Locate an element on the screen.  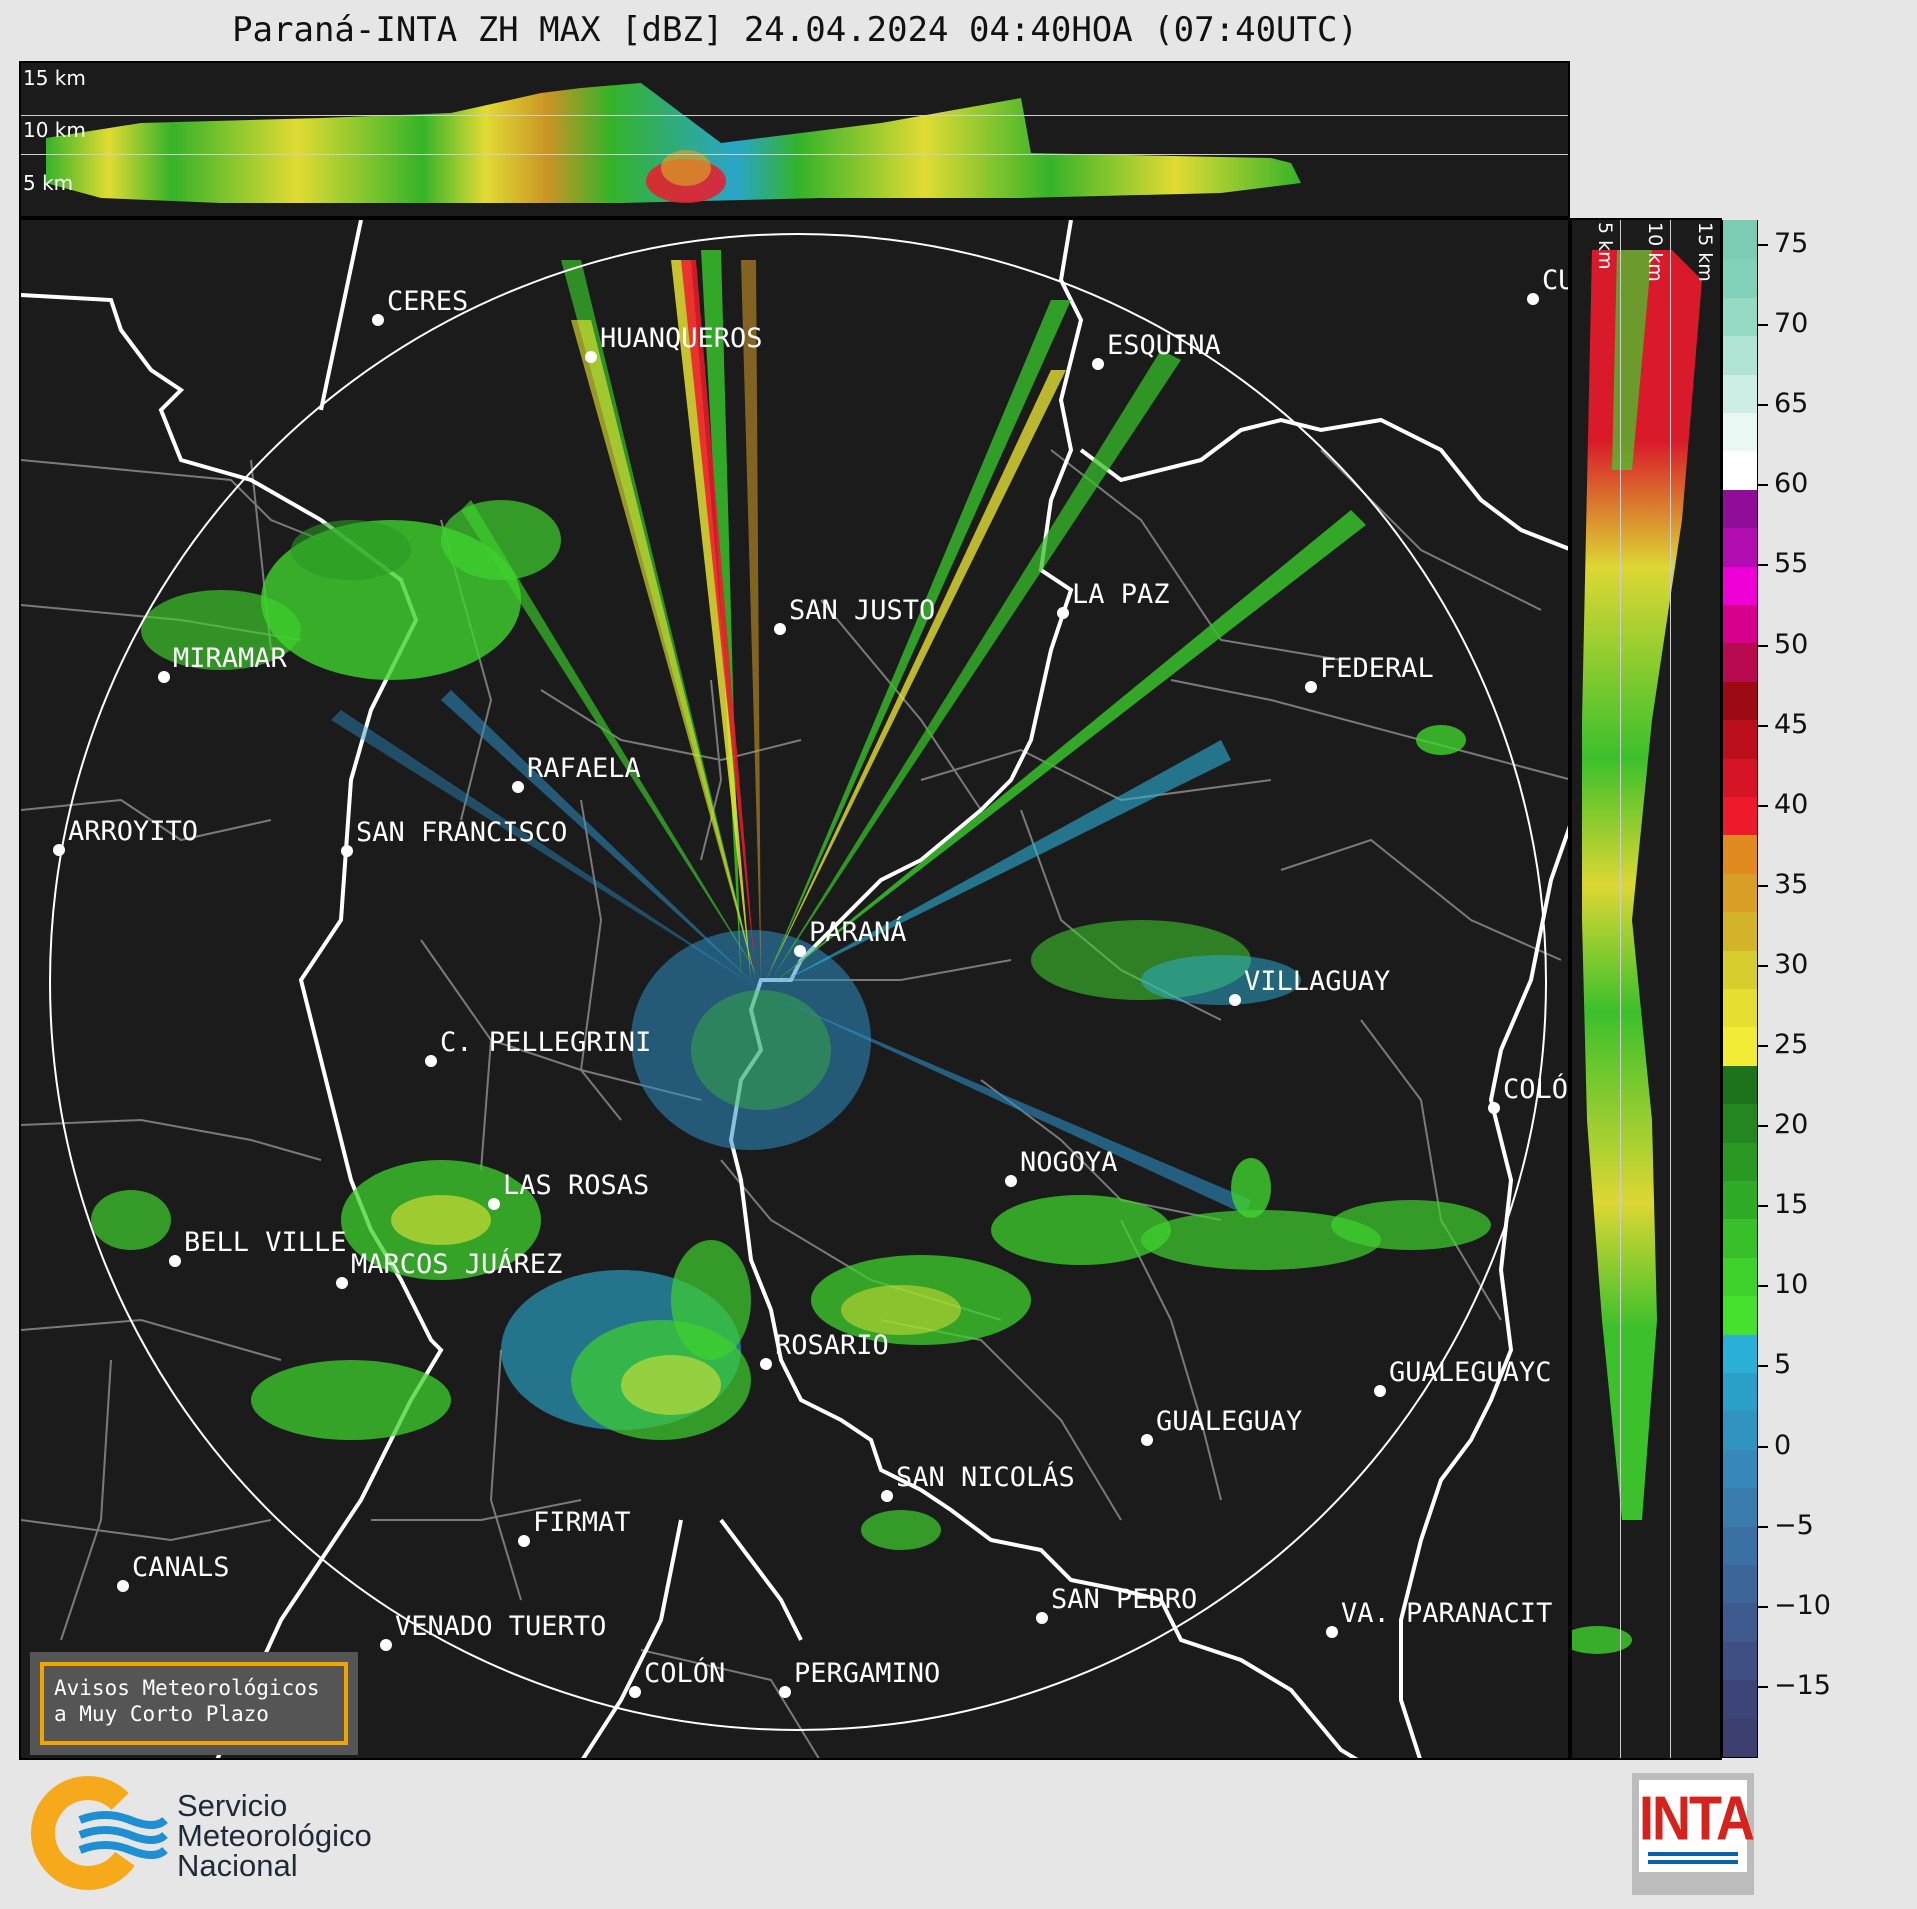
city-label: MARCOS JUÁREZ is located at coordinates (456, 1264).